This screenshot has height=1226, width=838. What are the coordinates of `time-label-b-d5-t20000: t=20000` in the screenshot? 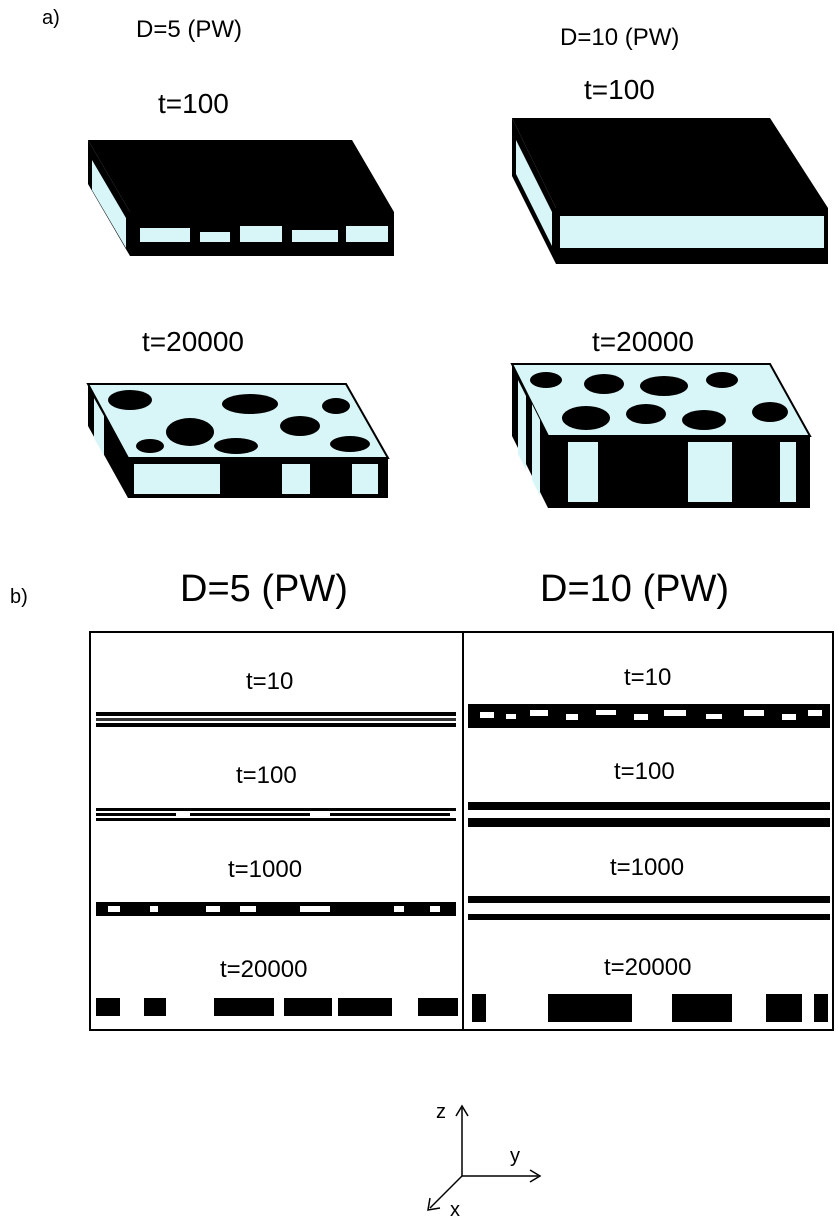 It's located at (264, 969).